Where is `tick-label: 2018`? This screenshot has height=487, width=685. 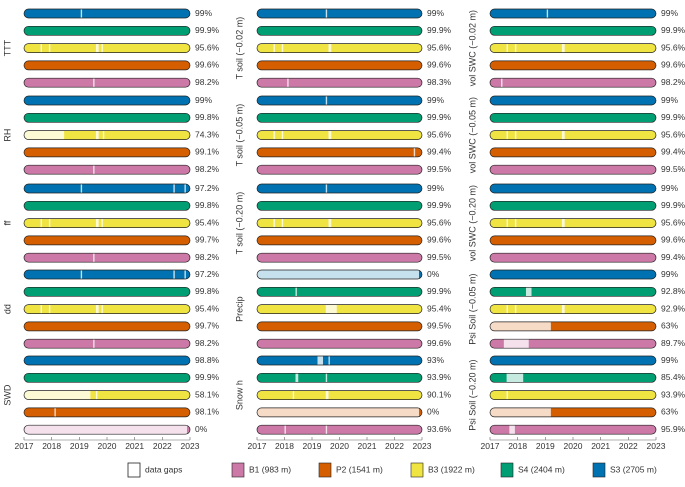 tick-label: 2018 is located at coordinates (284, 446).